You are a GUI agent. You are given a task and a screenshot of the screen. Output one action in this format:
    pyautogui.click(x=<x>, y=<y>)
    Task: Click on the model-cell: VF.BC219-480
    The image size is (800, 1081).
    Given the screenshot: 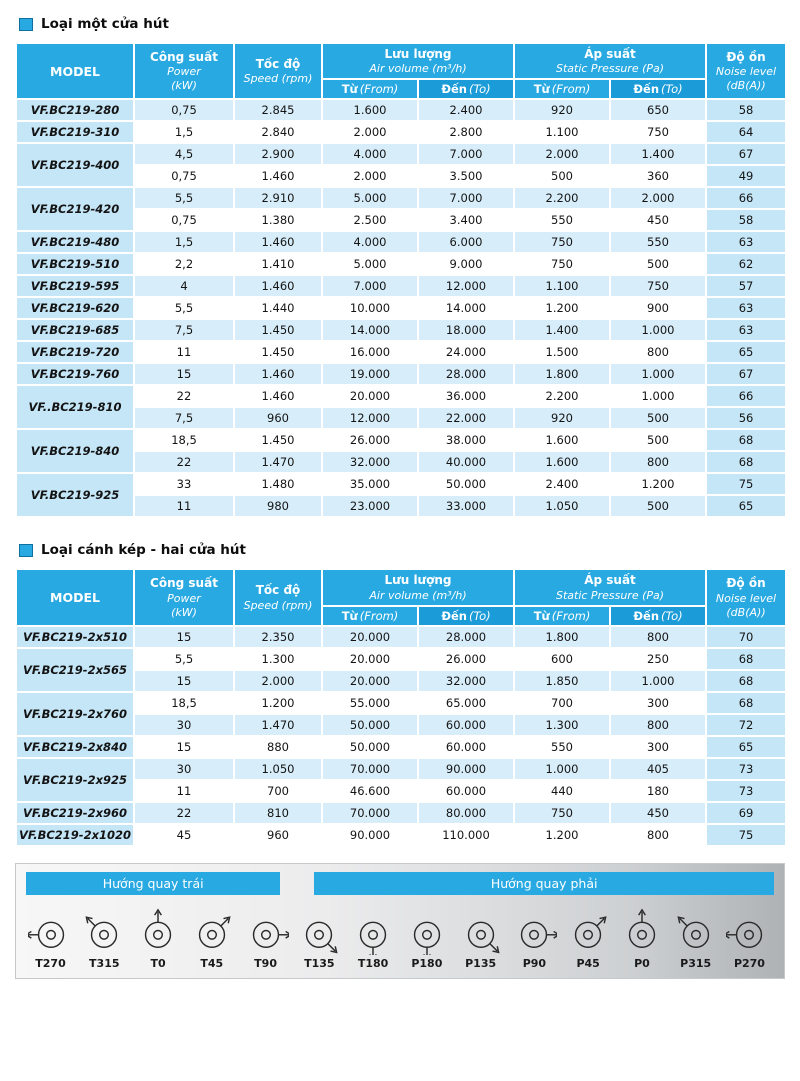 What is the action you would take?
    pyautogui.click(x=75, y=242)
    